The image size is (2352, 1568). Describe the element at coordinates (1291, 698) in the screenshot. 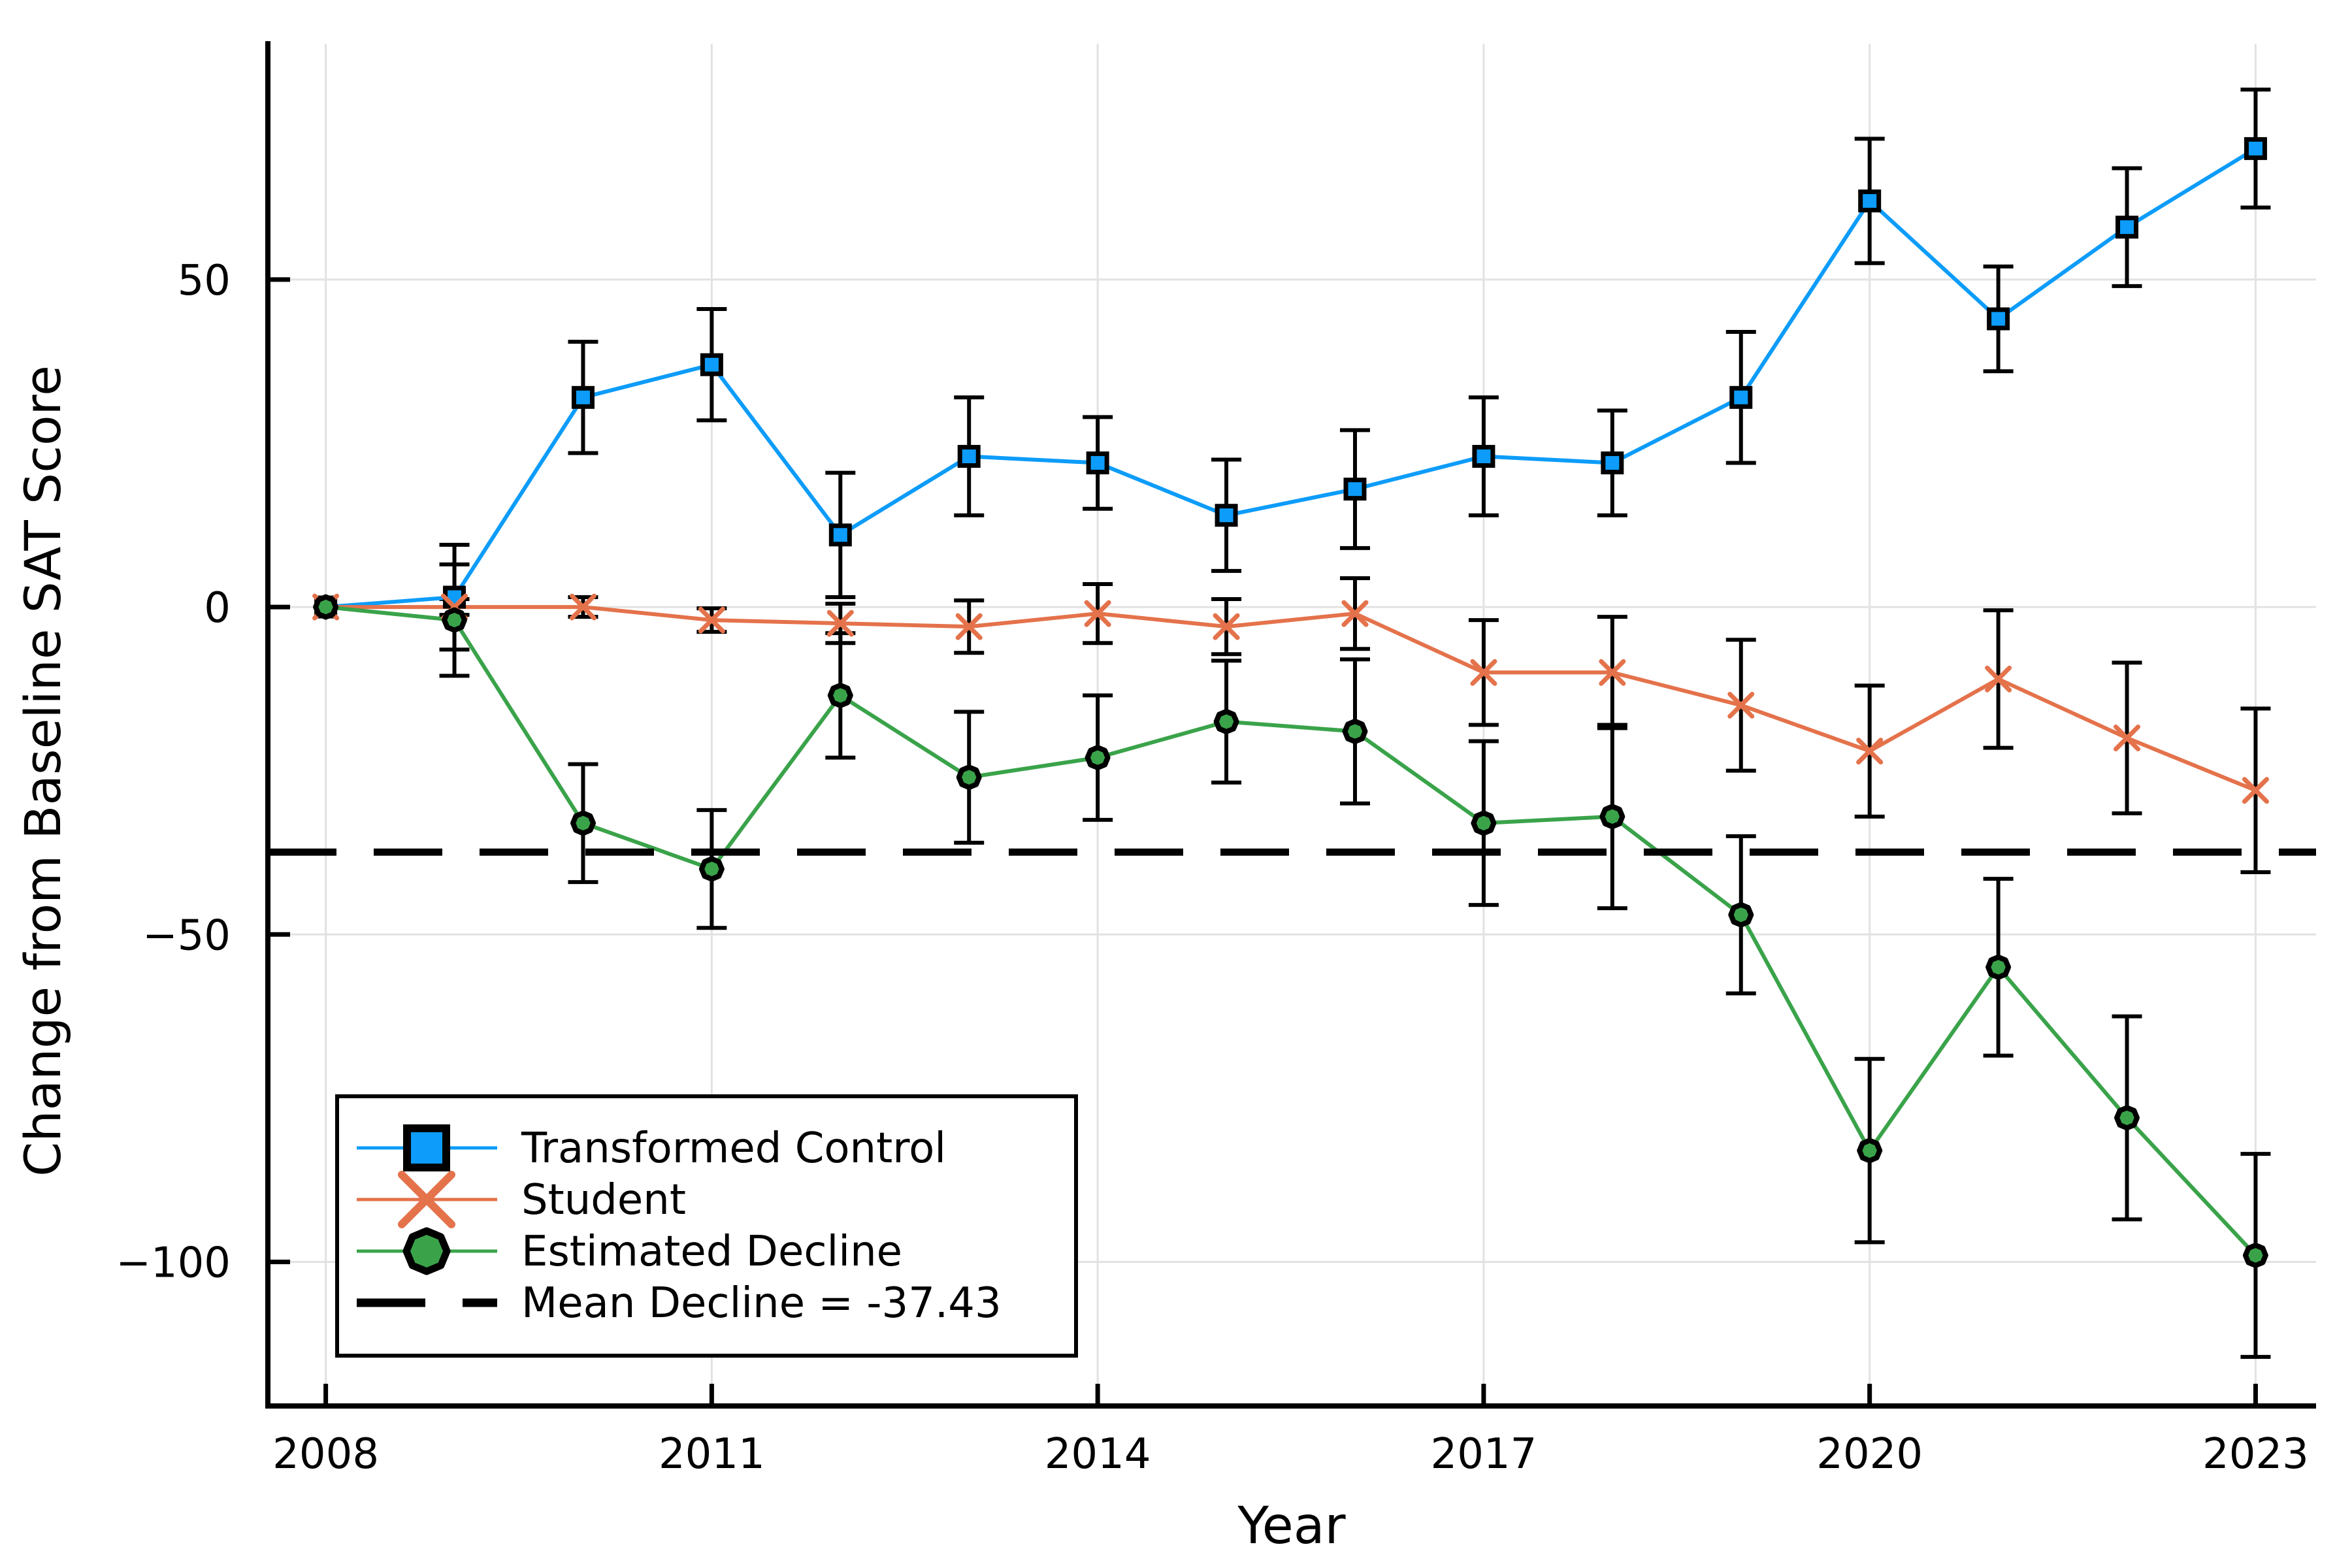

I see `series-line-student` at that location.